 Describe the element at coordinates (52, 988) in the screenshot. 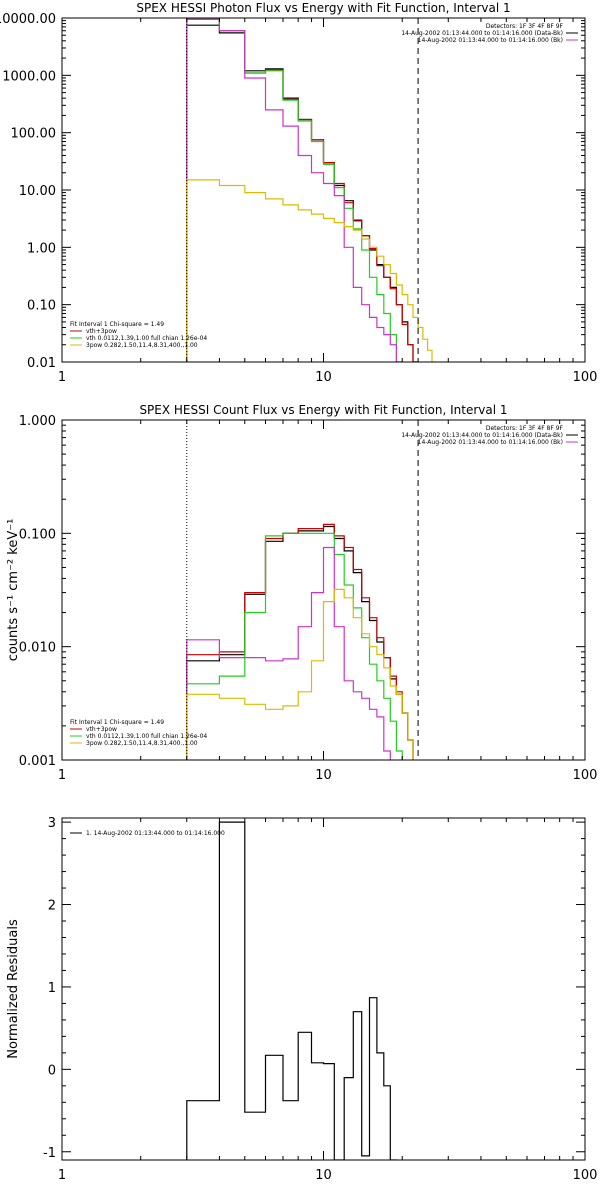

I see `y-tick-label: 1` at that location.